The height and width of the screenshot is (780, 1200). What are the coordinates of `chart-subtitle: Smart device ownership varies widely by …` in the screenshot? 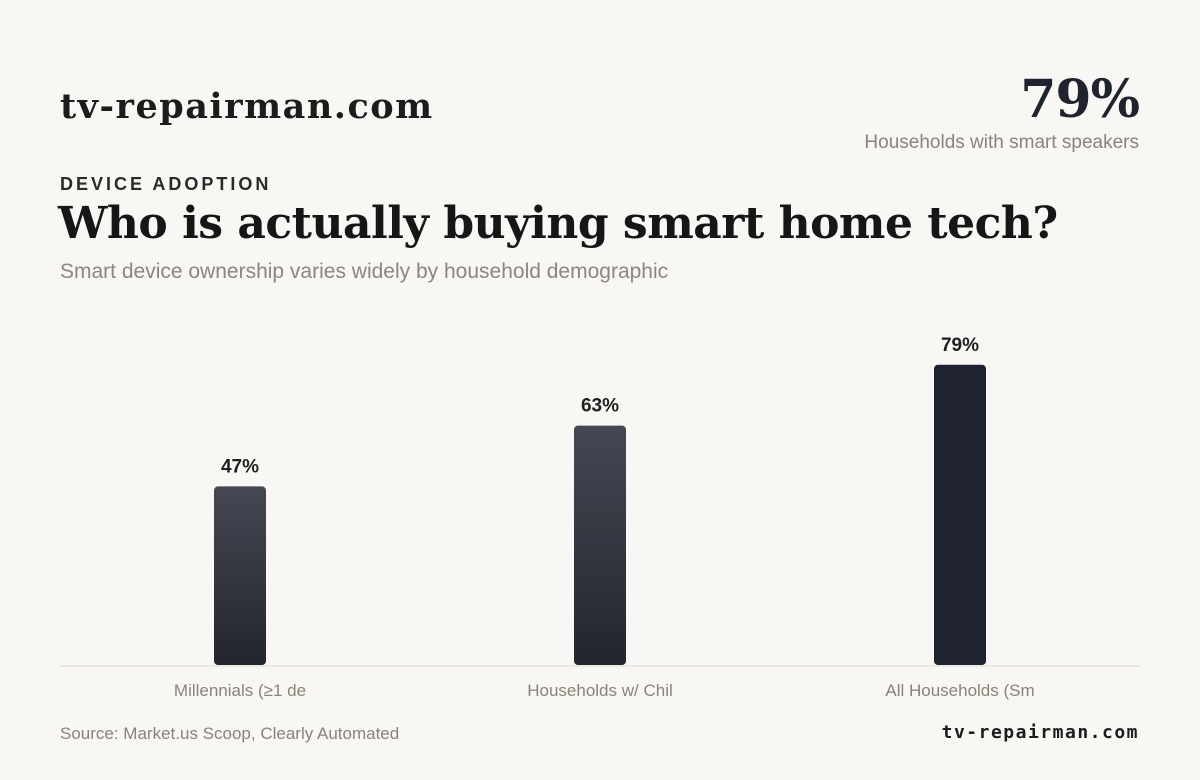 It's located at (364, 271).